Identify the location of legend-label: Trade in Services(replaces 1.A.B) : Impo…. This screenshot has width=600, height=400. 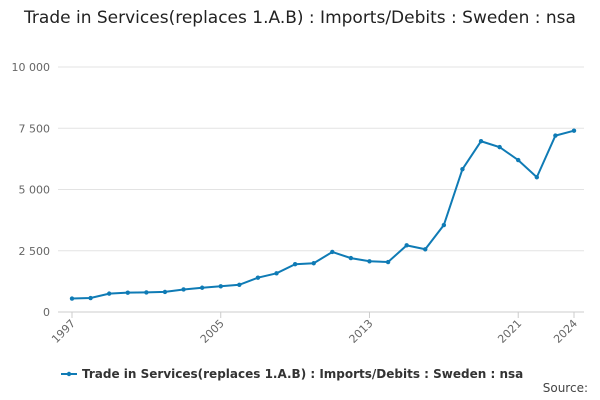
(302, 374).